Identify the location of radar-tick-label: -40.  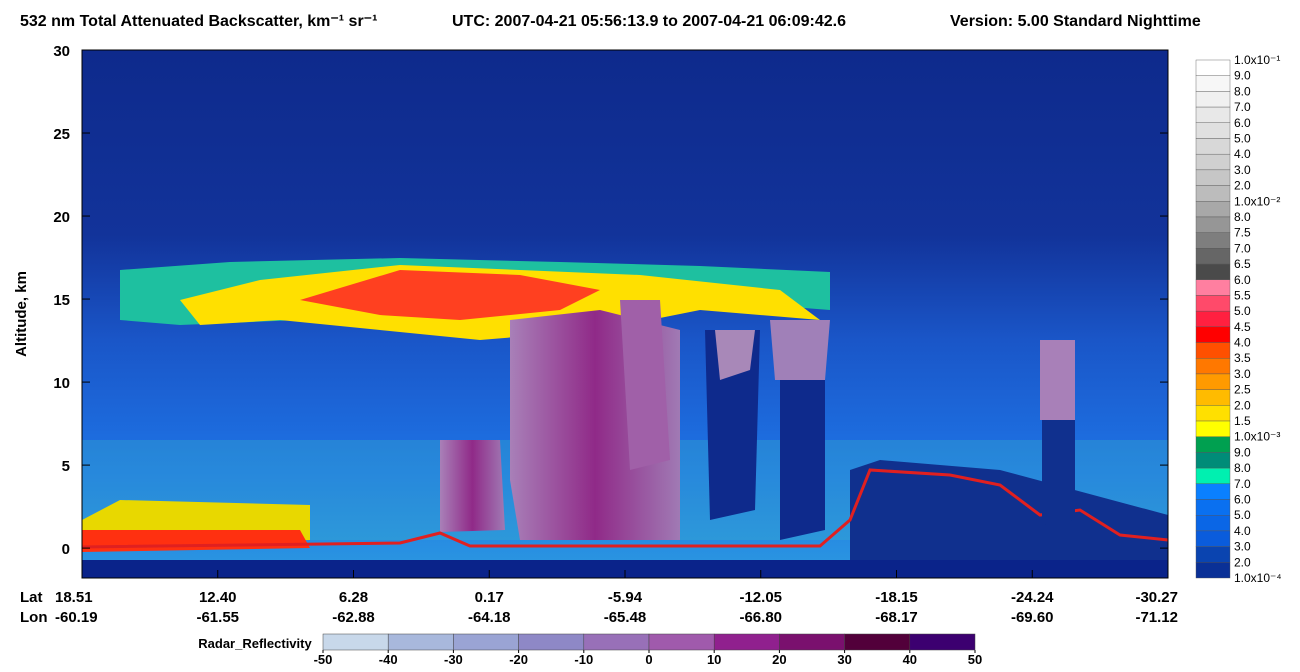
(388, 659).